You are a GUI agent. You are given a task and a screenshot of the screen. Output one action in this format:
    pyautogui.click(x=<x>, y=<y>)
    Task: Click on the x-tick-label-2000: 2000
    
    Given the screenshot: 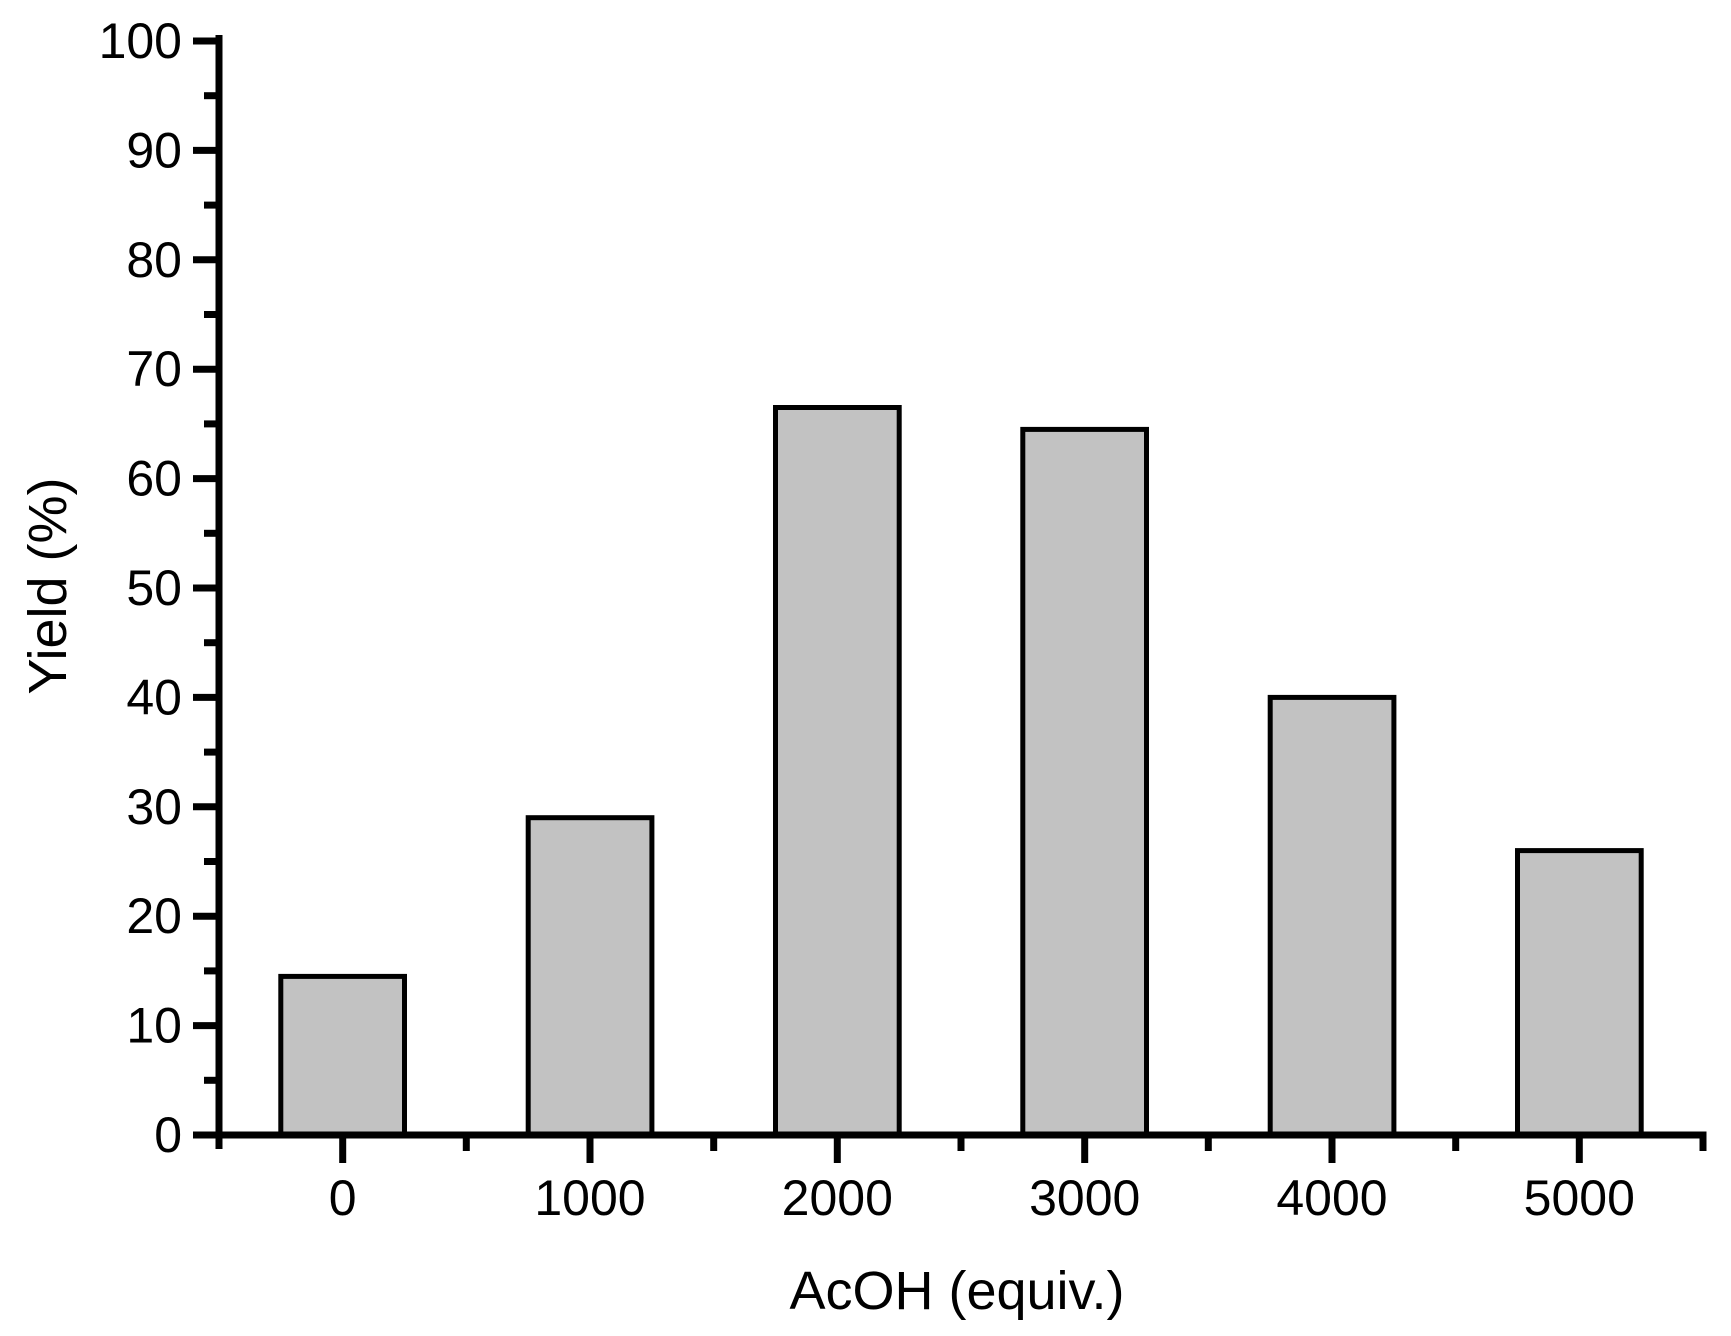 What is the action you would take?
    pyautogui.click(x=837, y=1198)
    